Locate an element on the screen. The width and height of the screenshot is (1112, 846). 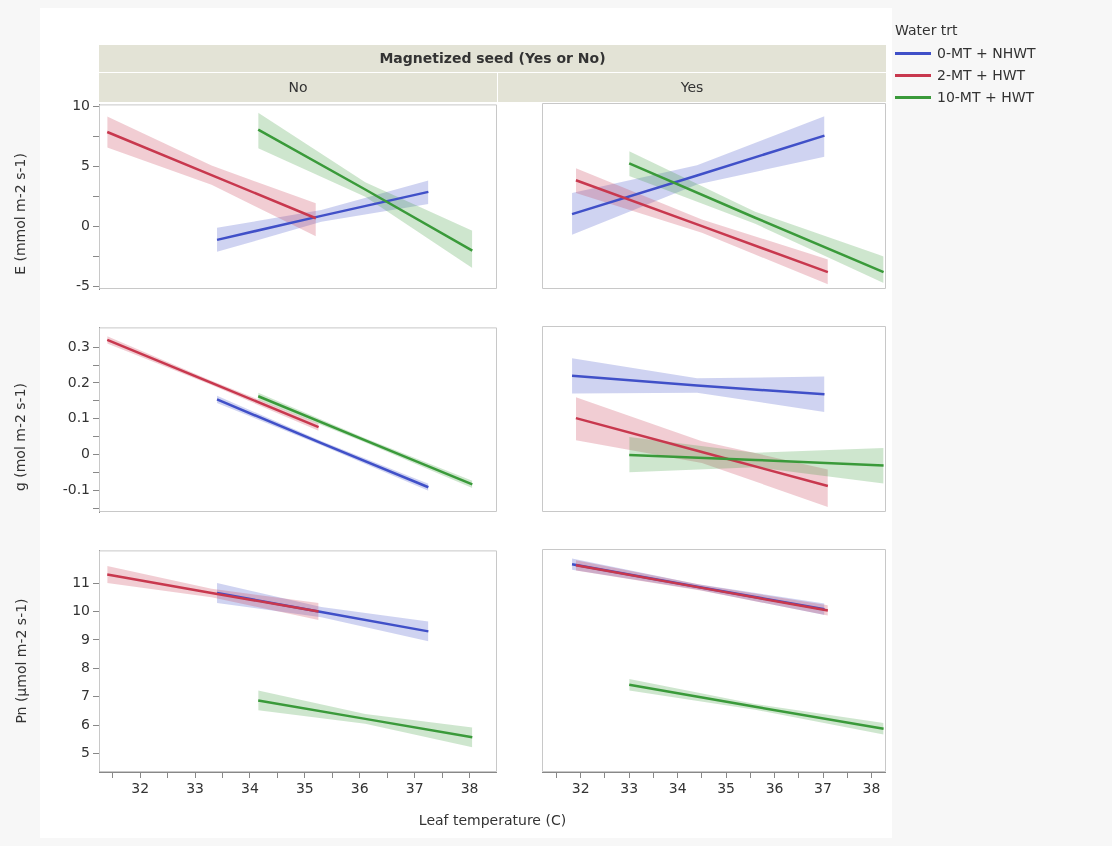
y-tick-label: 0.3 is located at coordinates (78, 345).